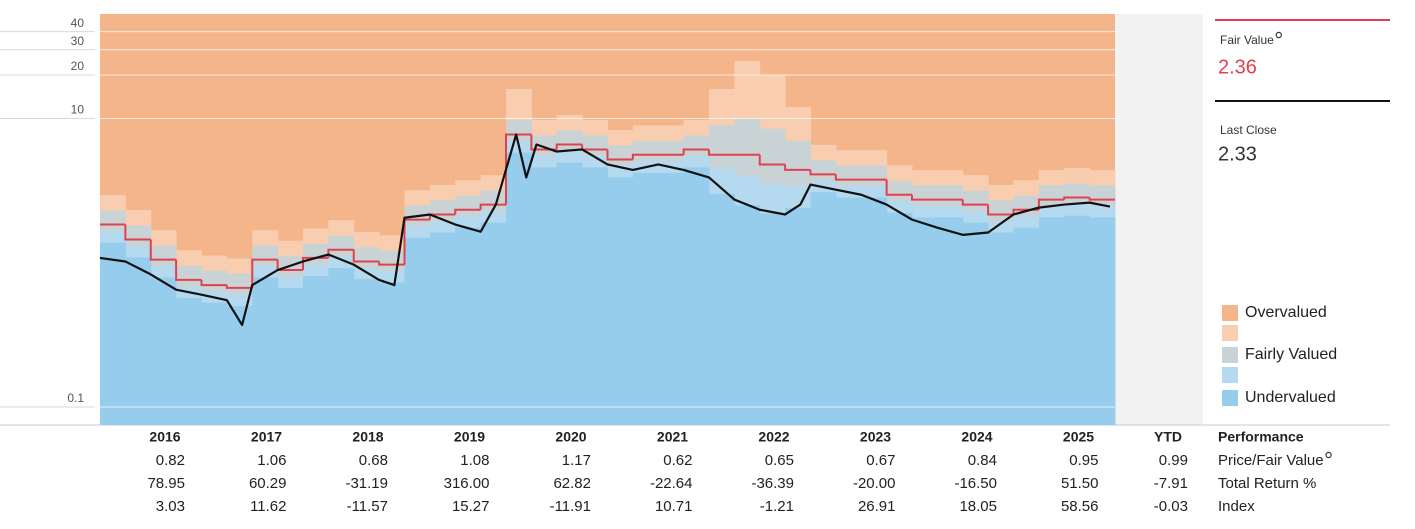 Image resolution: width=1415 pixels, height=529 pixels. Describe the element at coordinates (268, 483) in the screenshot. I see `table-cell: 60.29` at that location.